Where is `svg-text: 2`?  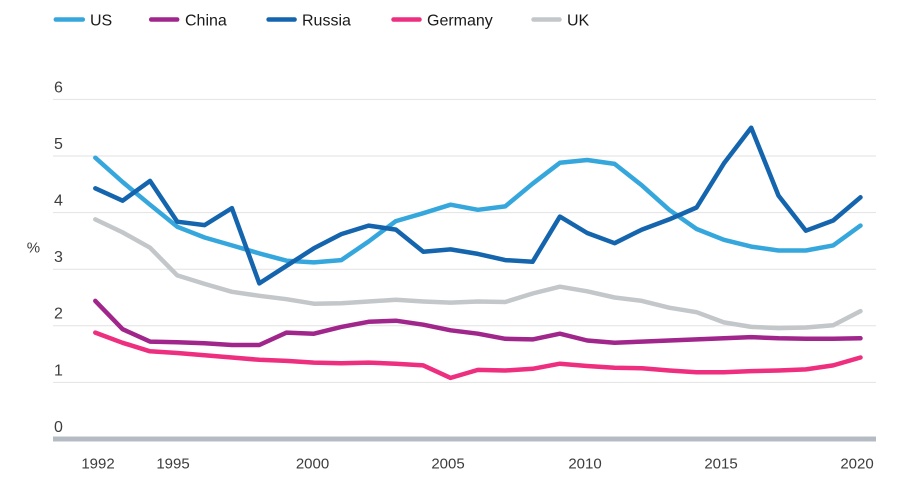
svg-text: 2 is located at coordinates (58, 314).